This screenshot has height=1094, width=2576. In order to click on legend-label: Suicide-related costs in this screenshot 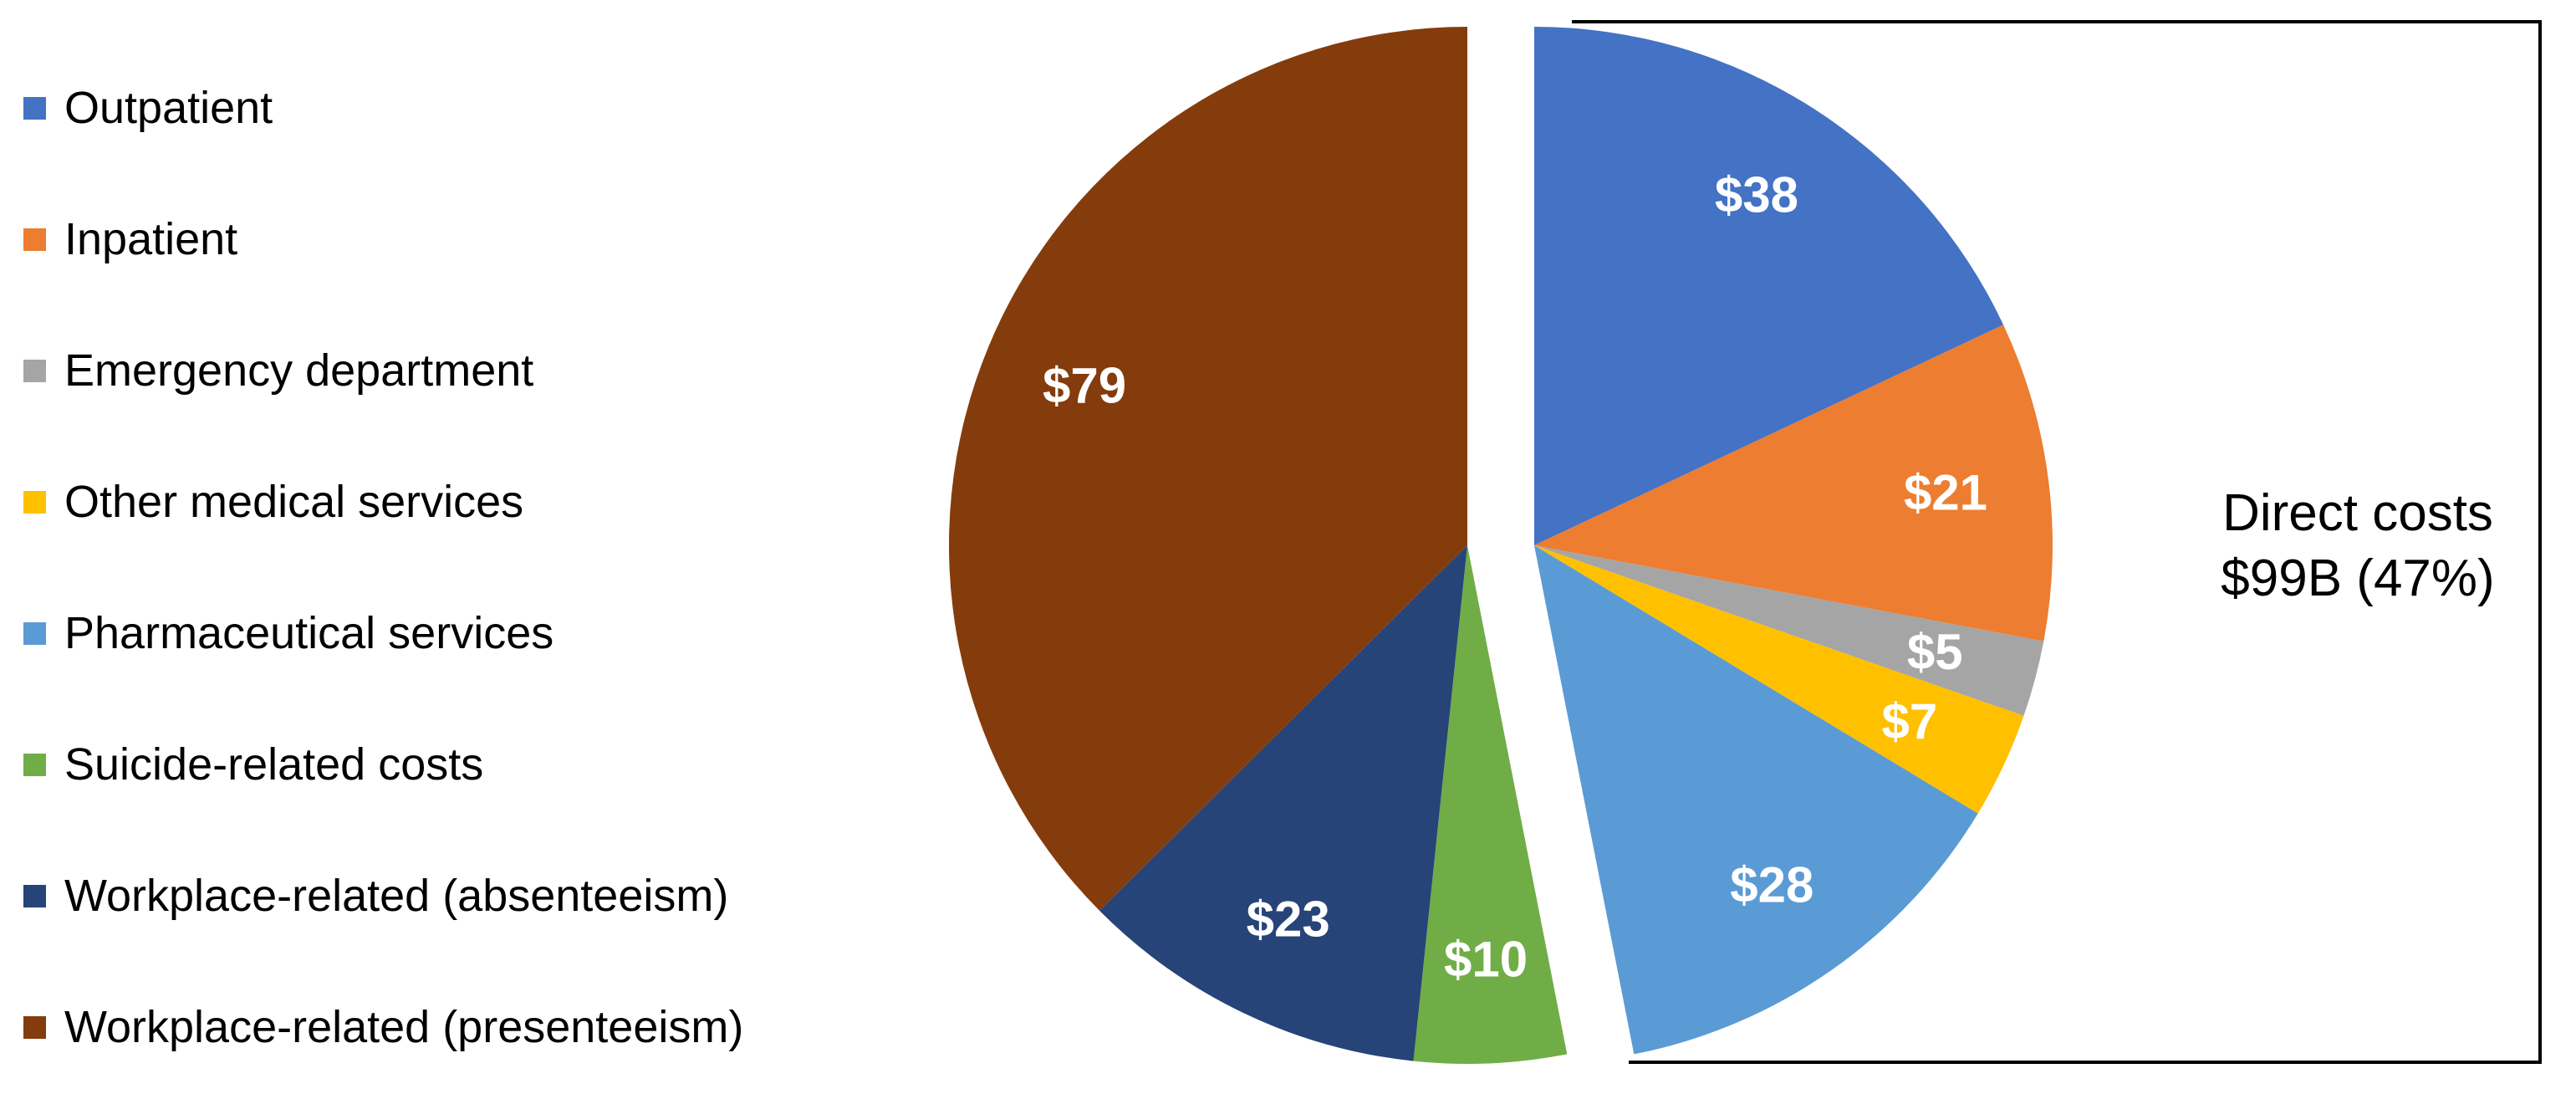, I will do `click(274, 764)`.